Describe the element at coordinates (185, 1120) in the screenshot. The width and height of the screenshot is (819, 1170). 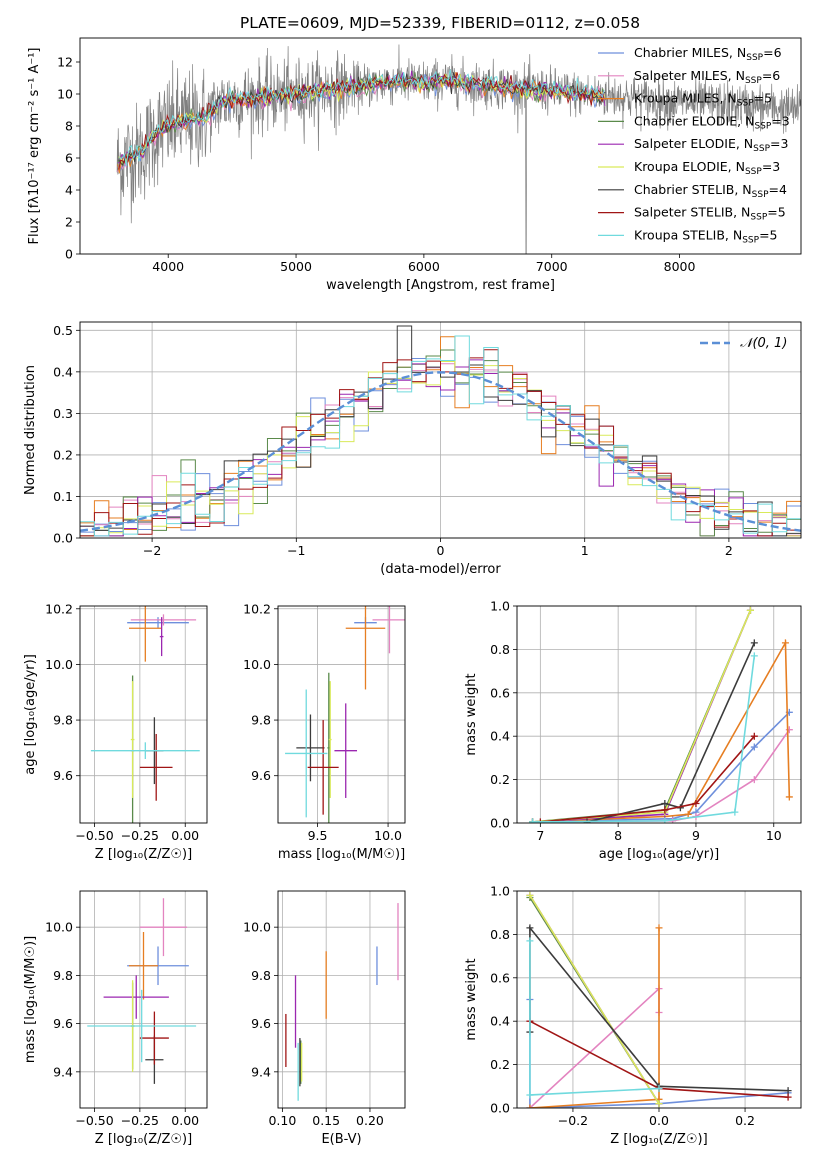
I see `x-tick-label: 0.00` at that location.